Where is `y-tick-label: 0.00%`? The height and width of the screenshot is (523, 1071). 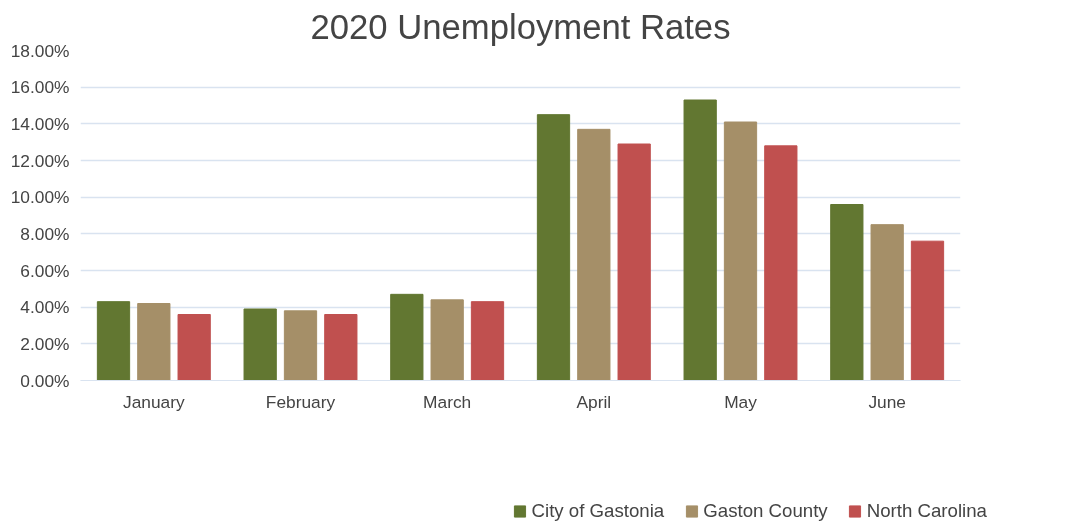
y-tick-label: 0.00% is located at coordinates (45, 380).